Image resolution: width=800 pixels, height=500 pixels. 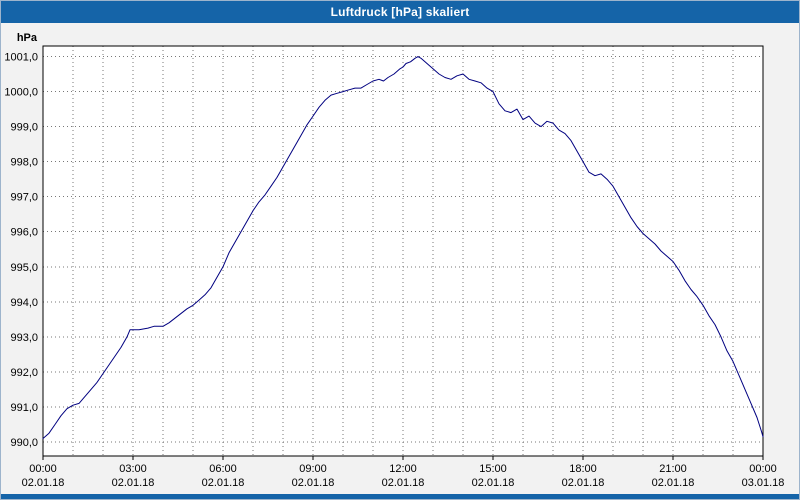 I want to click on x-tick-time-label: 12:00, so click(x=403, y=469).